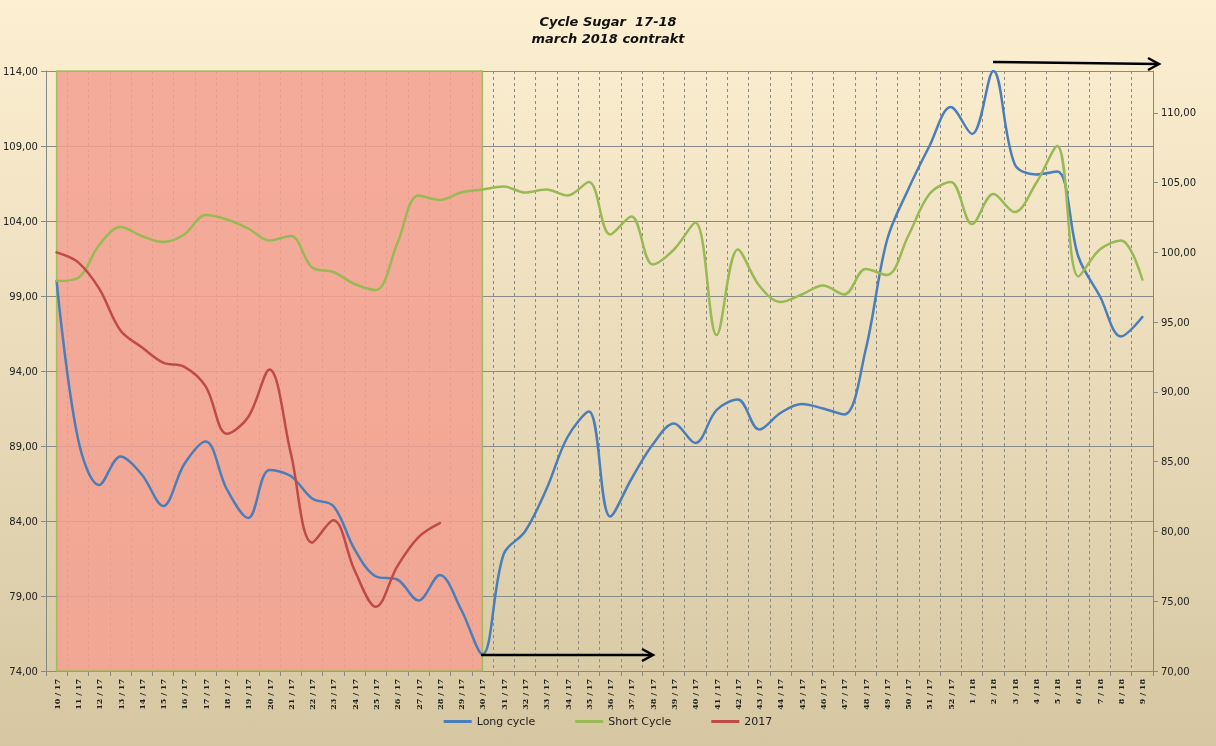 Image resolution: width=1216 pixels, height=746 pixels. Describe the element at coordinates (482, 694) in the screenshot. I see `x-tick-label: 30 / 17` at that location.